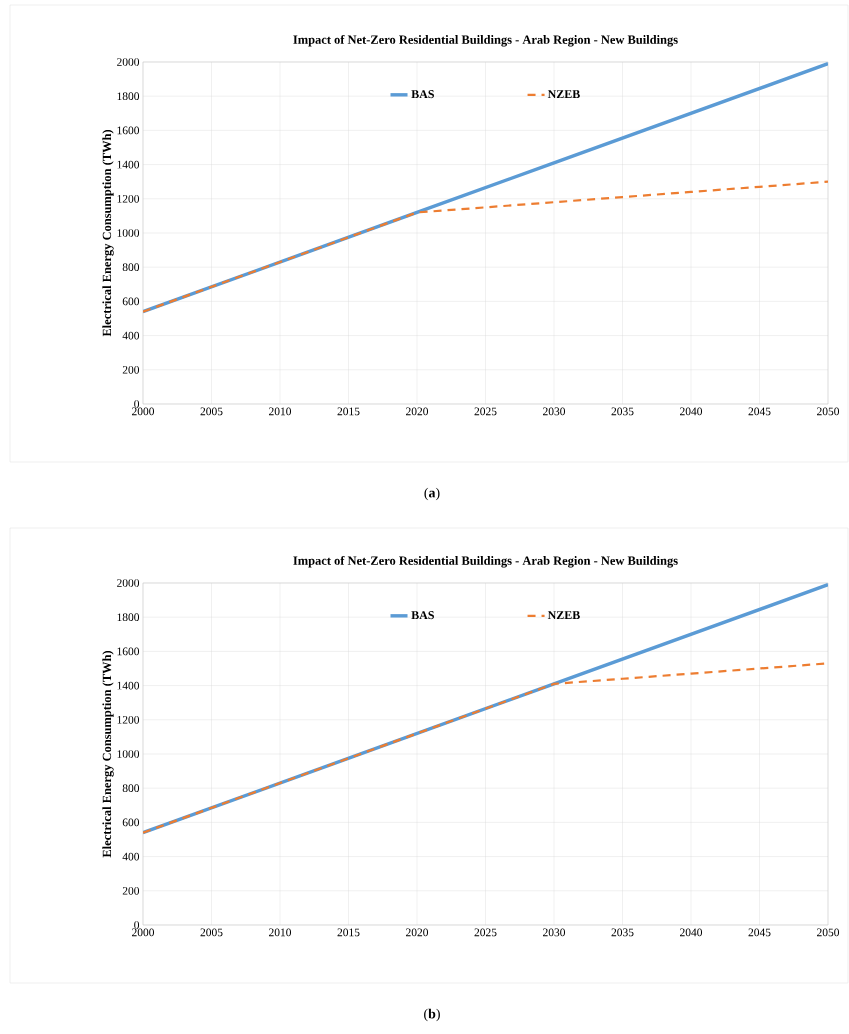 This screenshot has width=849, height=1034. What do you see at coordinates (486, 246) in the screenshot?
I see `line-series` at bounding box center [486, 246].